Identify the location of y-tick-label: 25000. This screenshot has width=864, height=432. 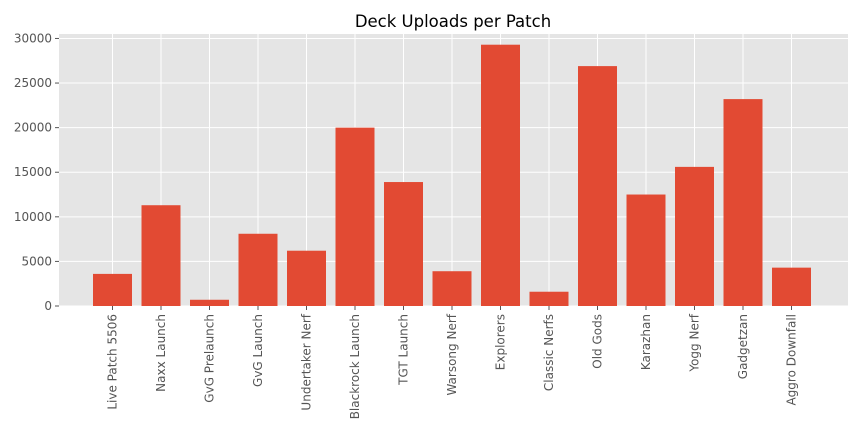
(33, 83).